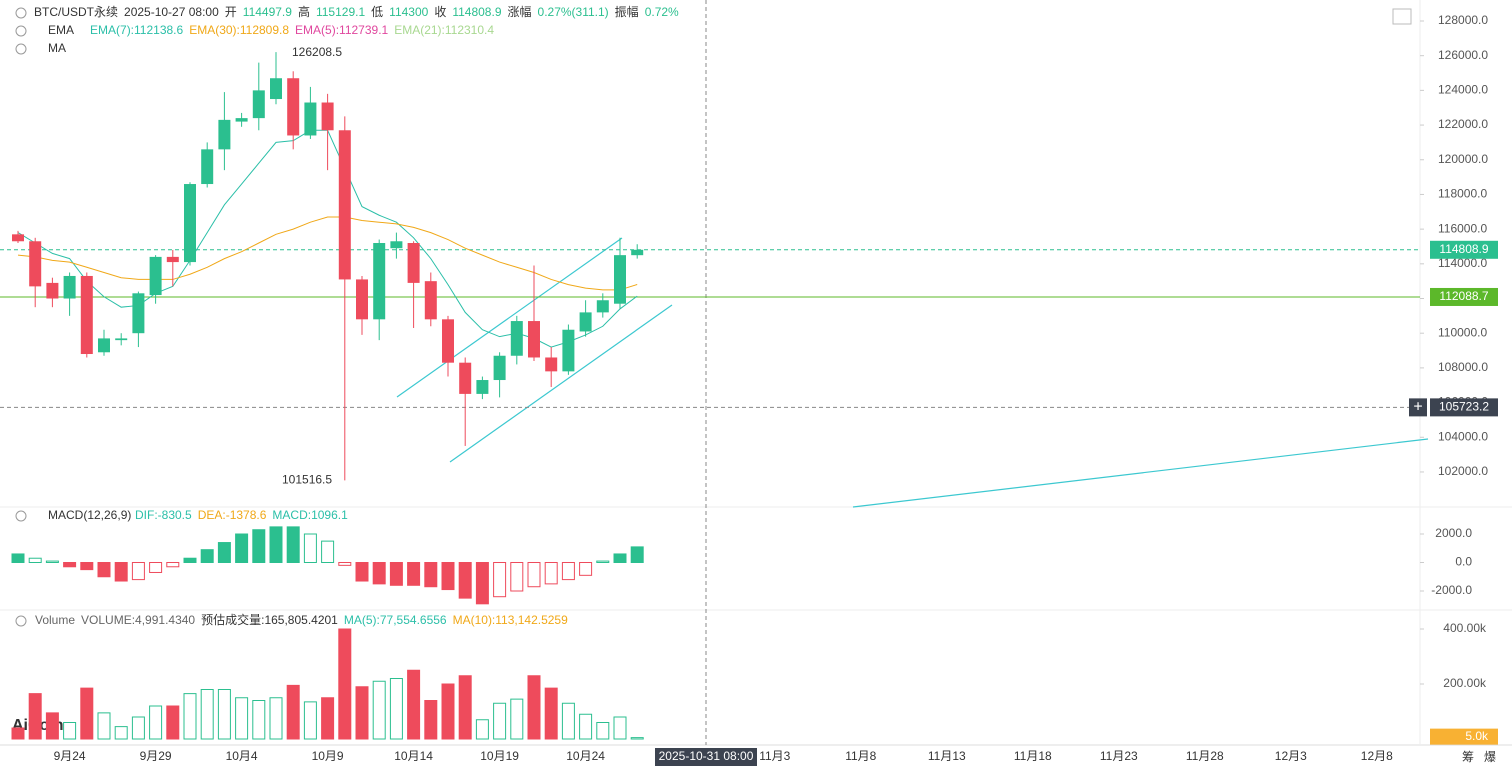 The image size is (1512, 775). I want to click on x-tick-label: 11月18, so click(1033, 756).